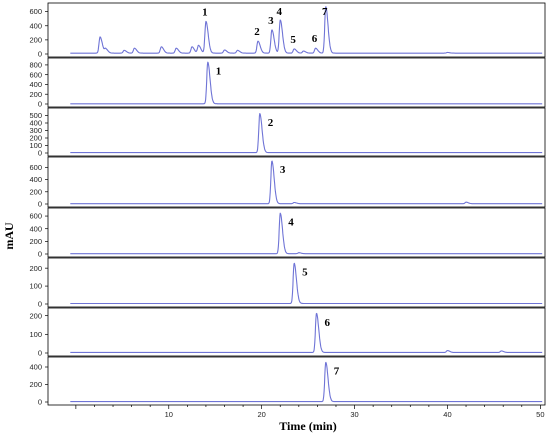 The height and width of the screenshot is (438, 550). What do you see at coordinates (306, 30) in the screenshot?
I see `trace-mixture` at bounding box center [306, 30].